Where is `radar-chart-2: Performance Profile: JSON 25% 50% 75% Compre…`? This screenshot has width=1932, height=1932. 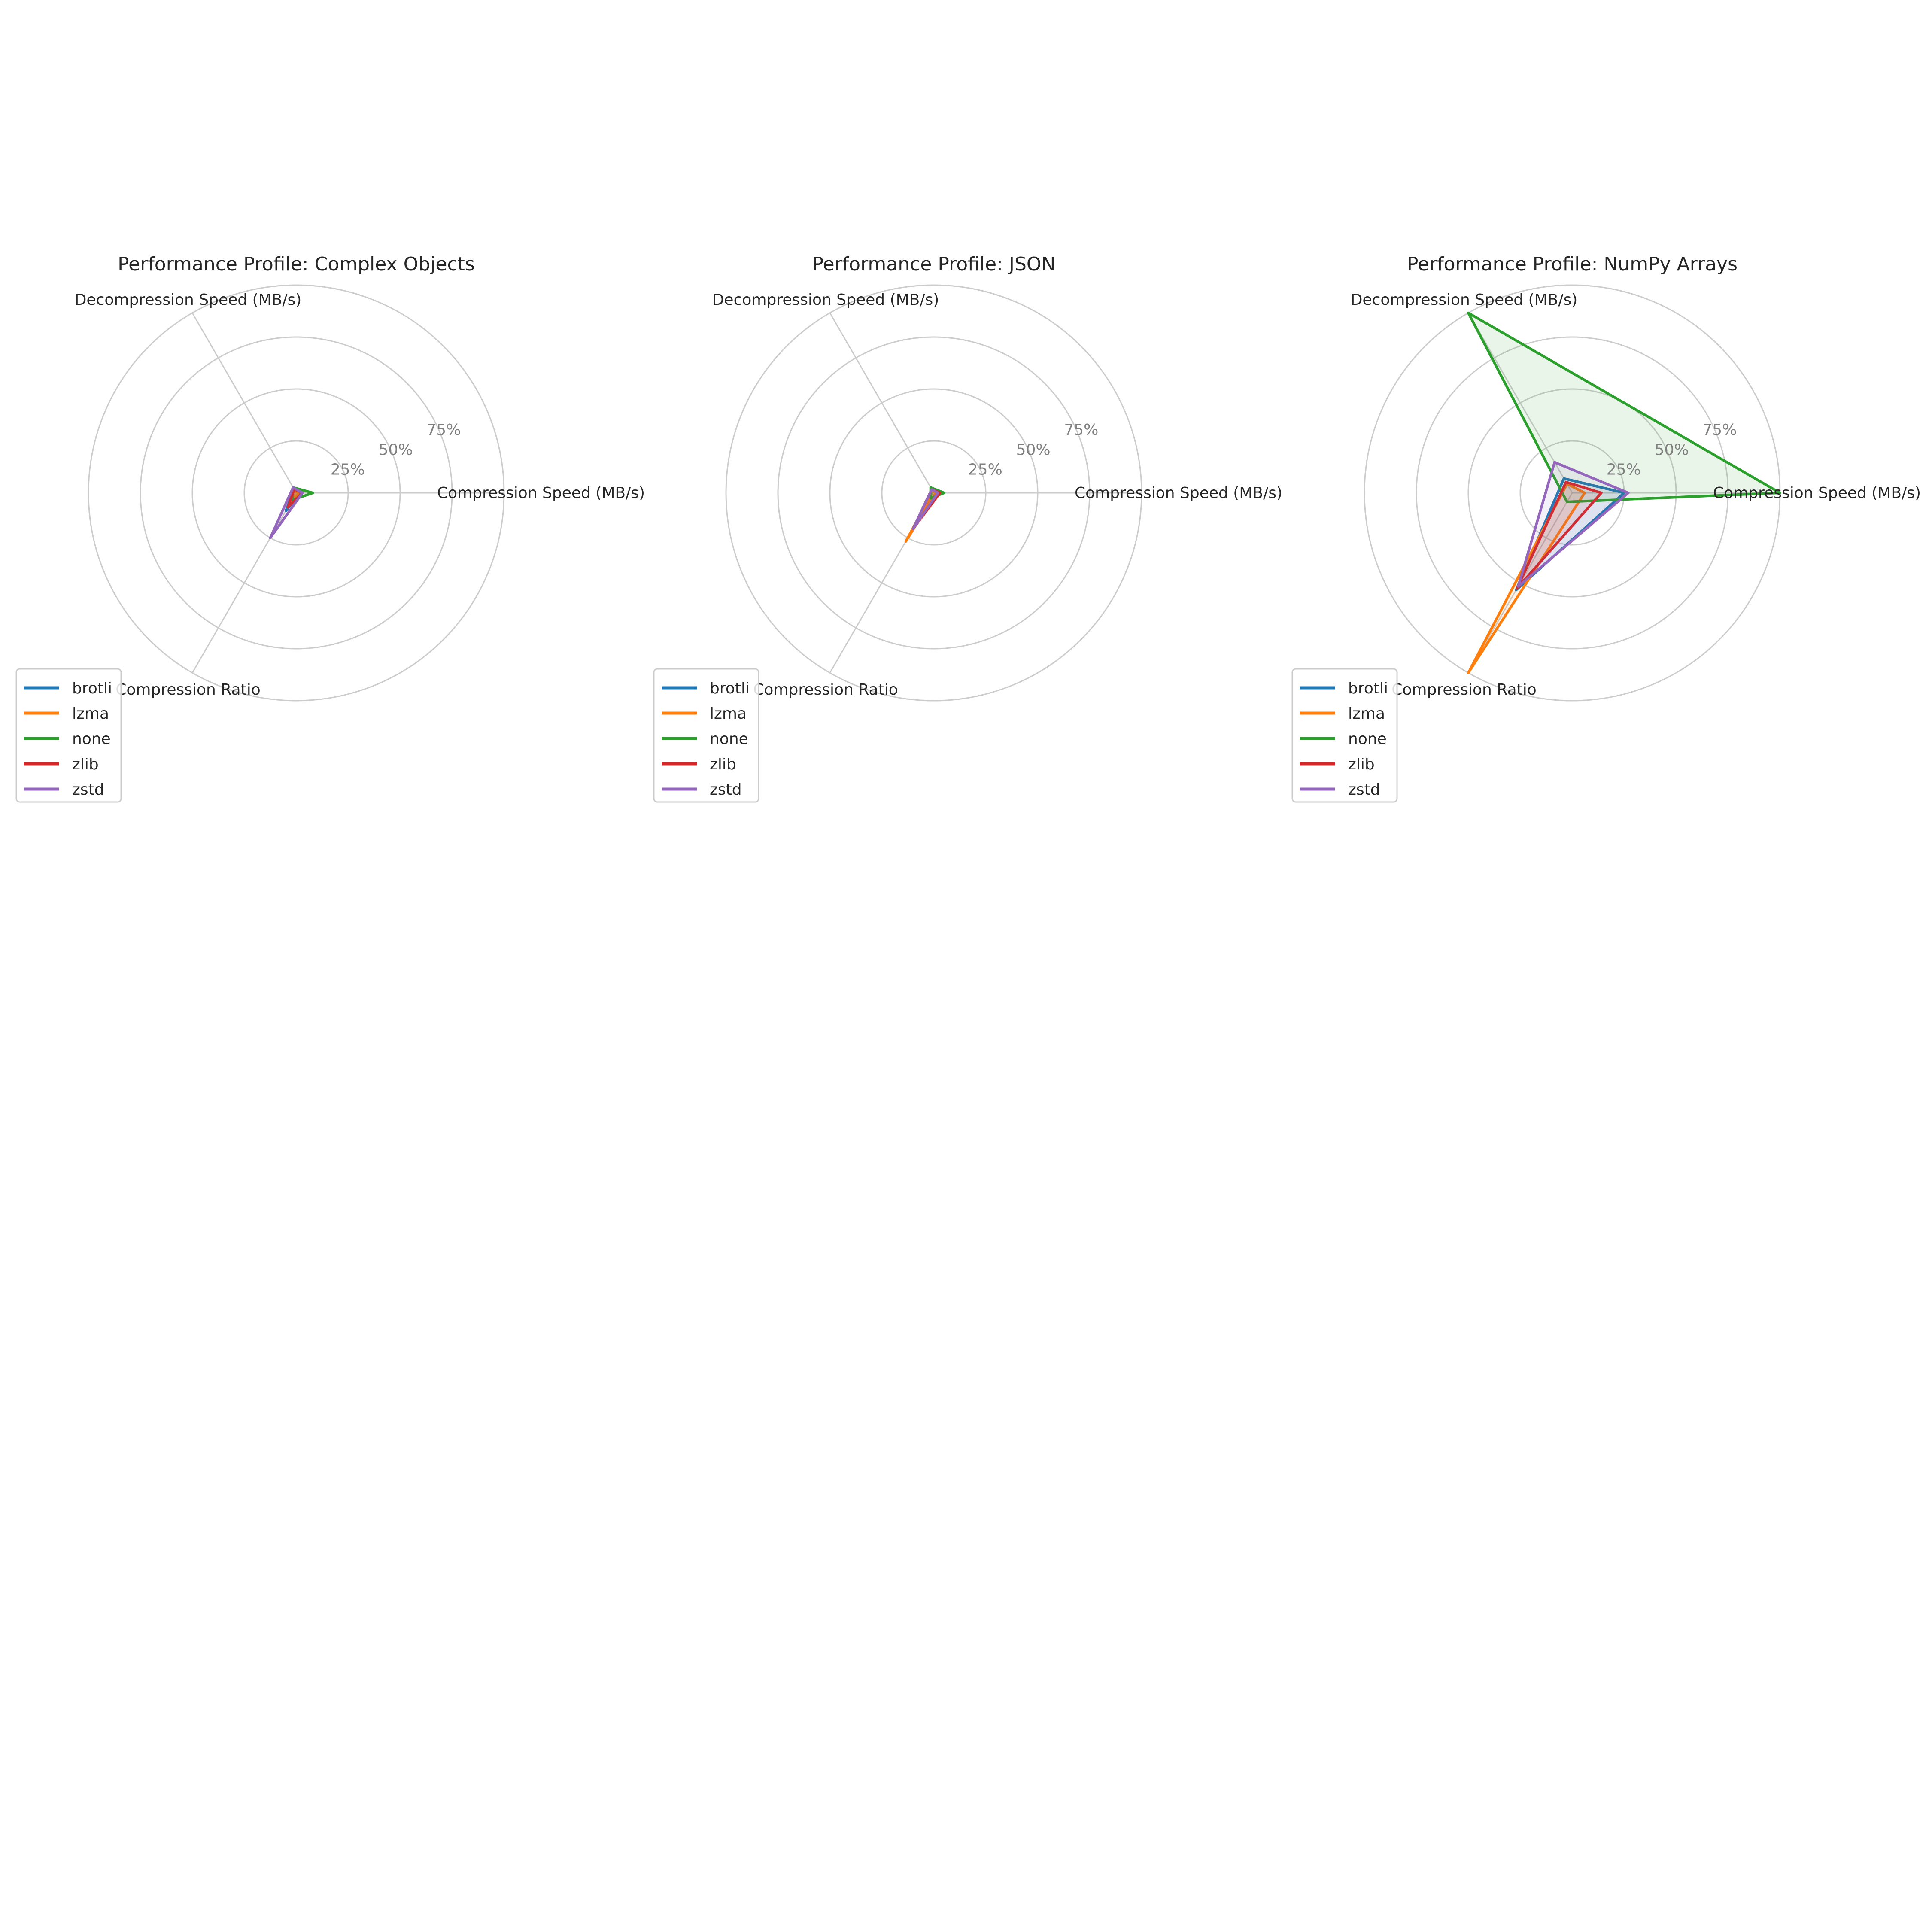 radar-chart-2: Performance Profile: JSON 25% 50% 75% Compre… is located at coordinates (968, 528).